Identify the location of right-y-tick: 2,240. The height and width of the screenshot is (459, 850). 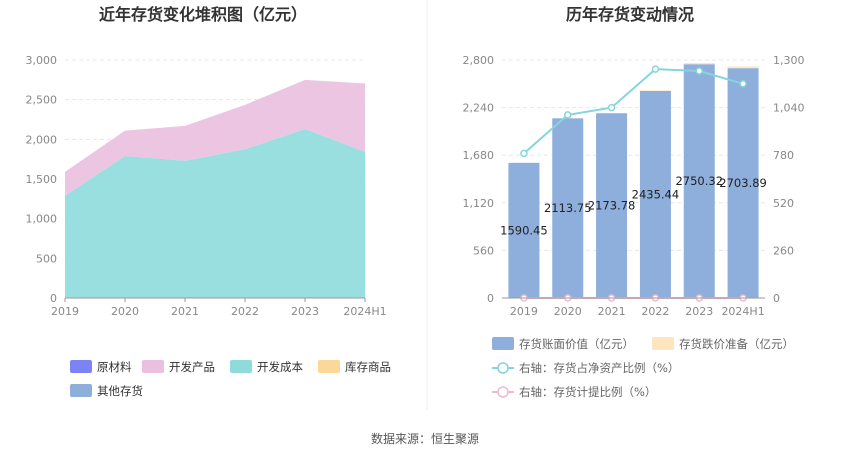
(479, 108).